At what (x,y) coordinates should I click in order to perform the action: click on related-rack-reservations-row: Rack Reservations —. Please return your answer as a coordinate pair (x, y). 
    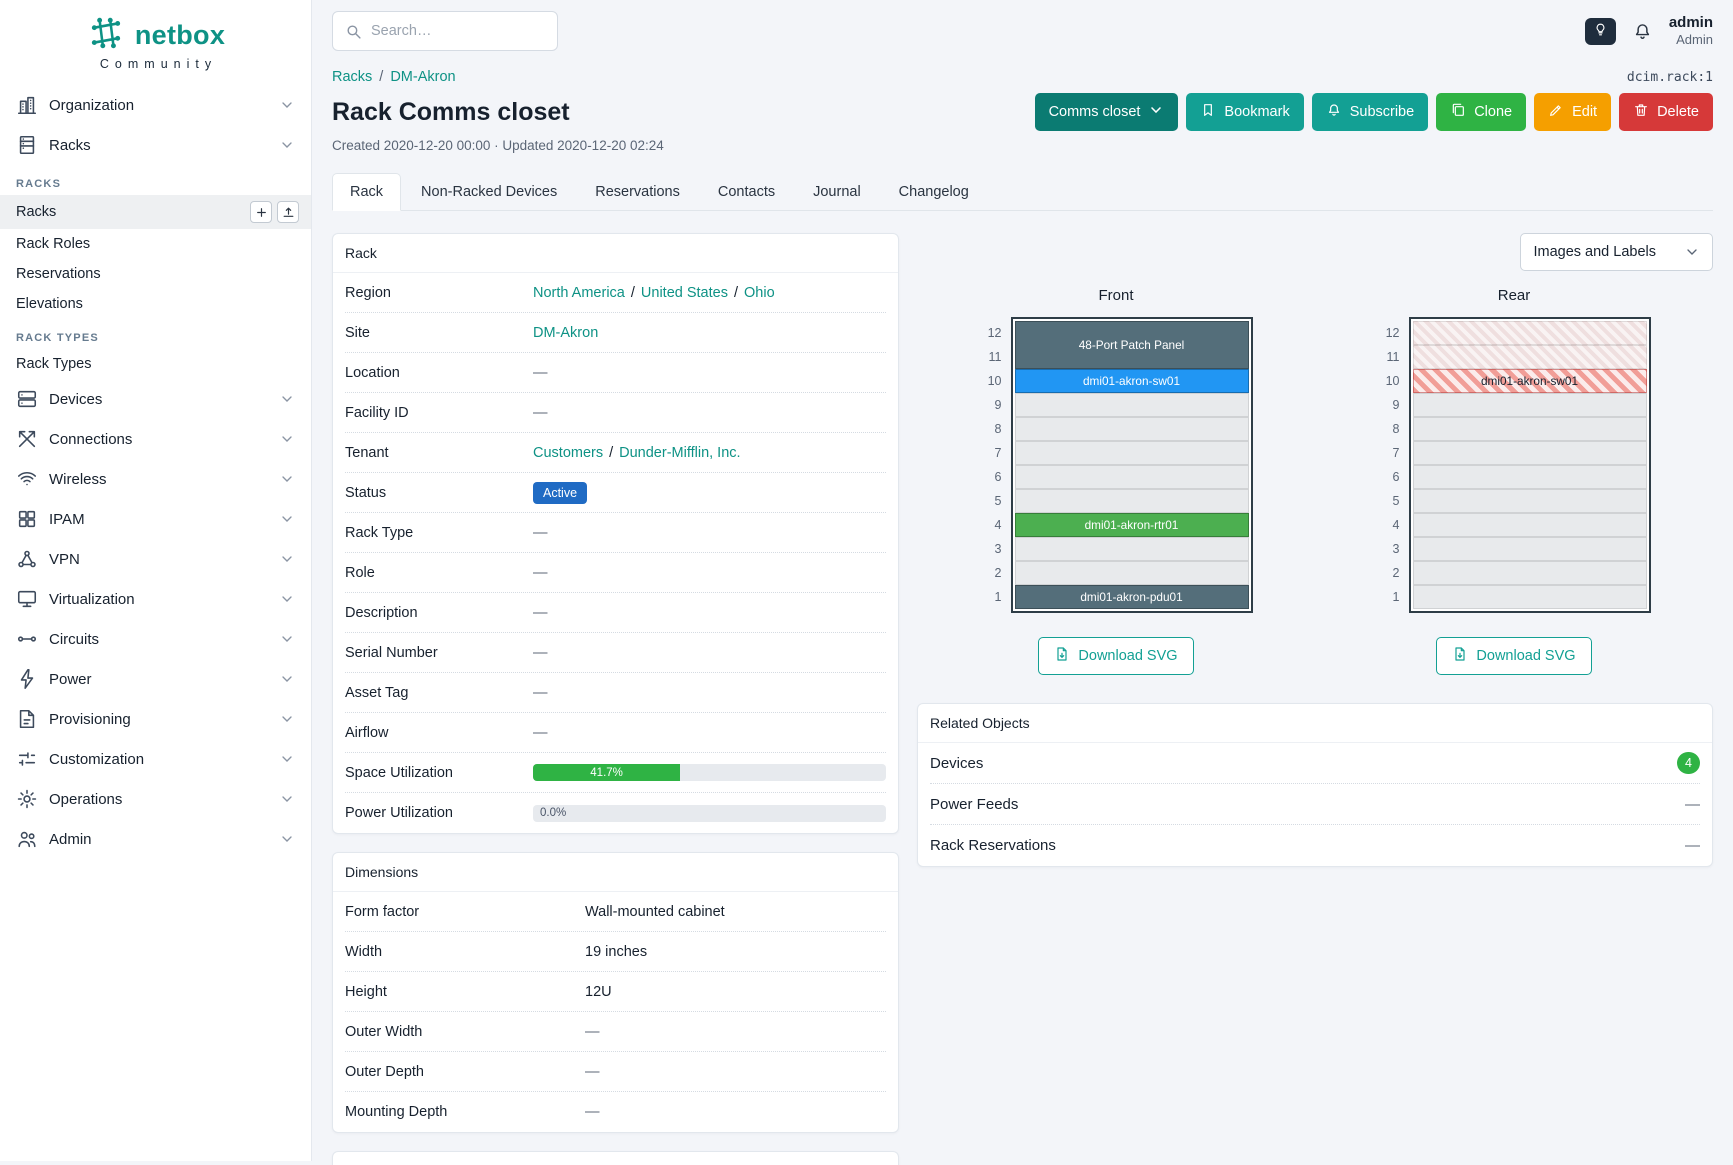
    Looking at the image, I should click on (1315, 845).